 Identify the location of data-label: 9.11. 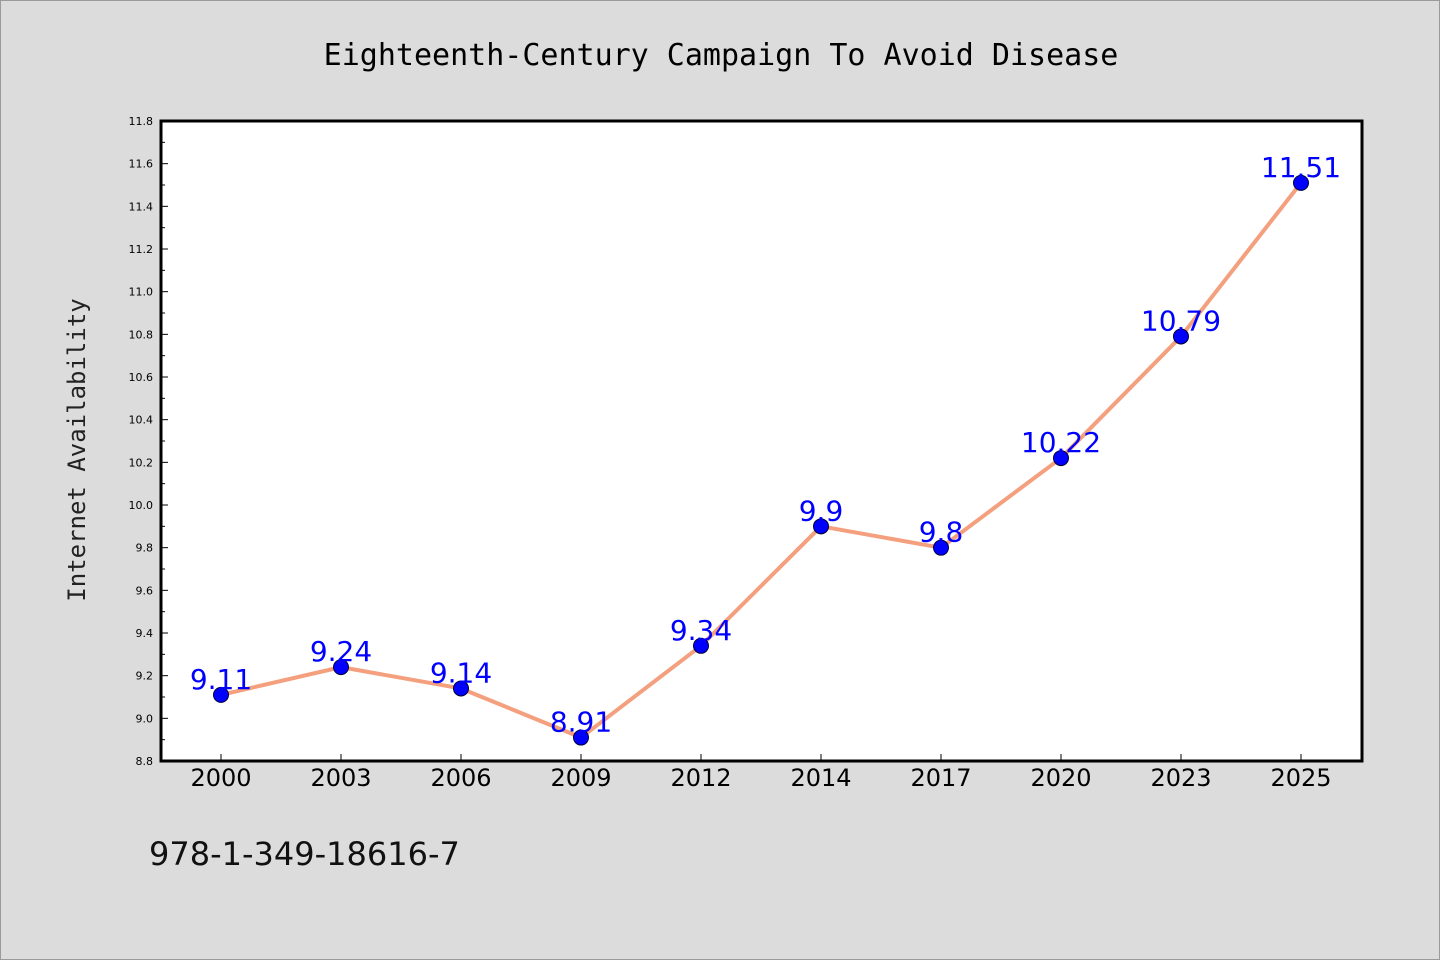
(221, 679).